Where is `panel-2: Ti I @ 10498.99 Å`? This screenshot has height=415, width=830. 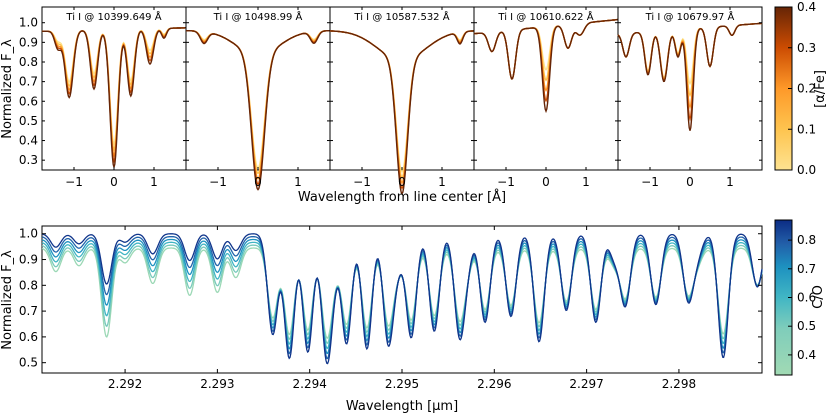
panel-2: Ti I @ 10498.99 Å is located at coordinates (258, 98).